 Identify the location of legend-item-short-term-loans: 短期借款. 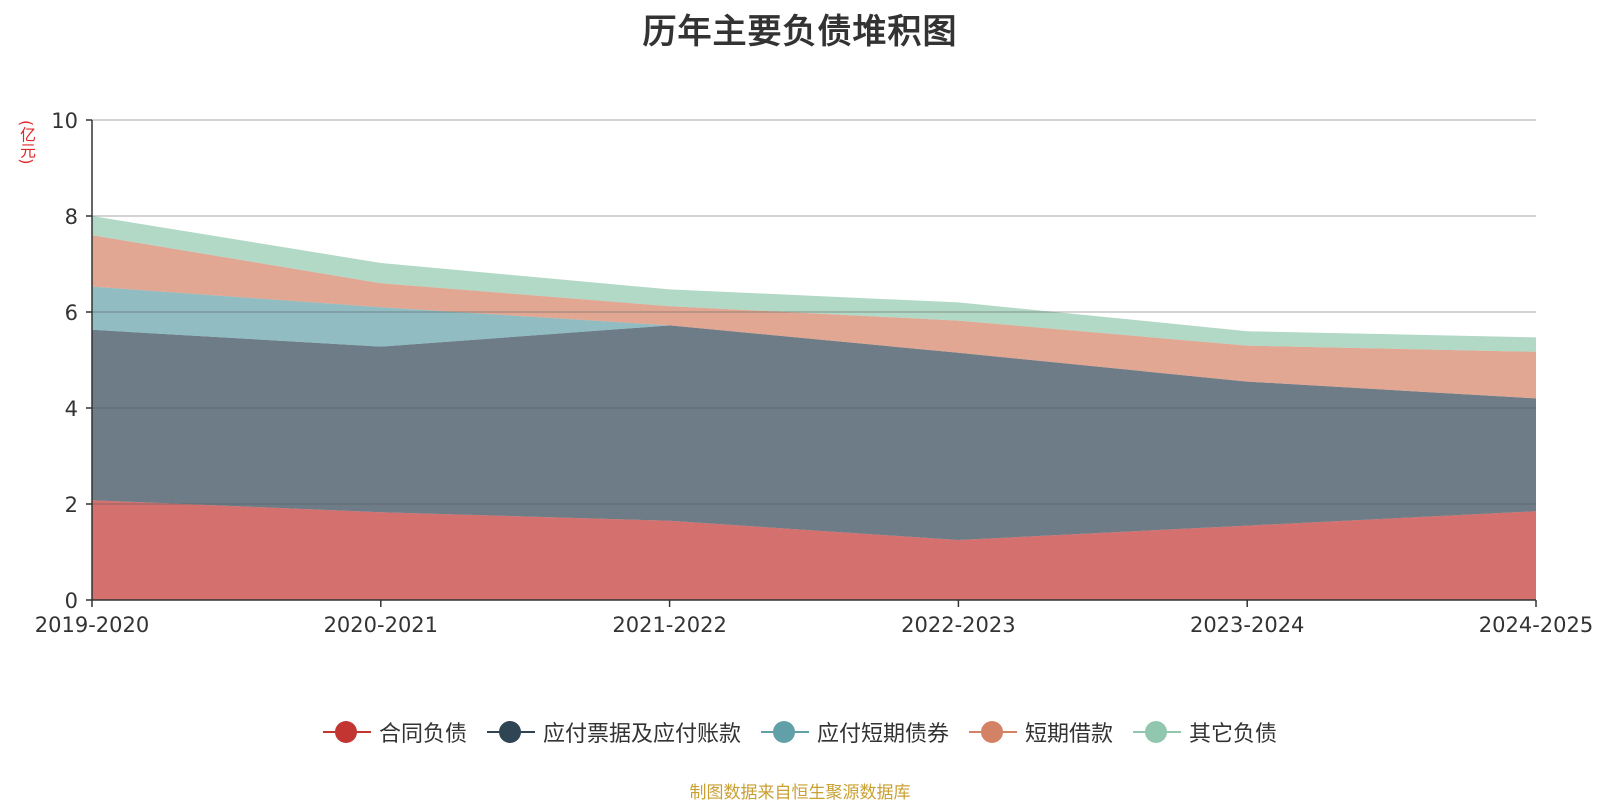
(1041, 732).